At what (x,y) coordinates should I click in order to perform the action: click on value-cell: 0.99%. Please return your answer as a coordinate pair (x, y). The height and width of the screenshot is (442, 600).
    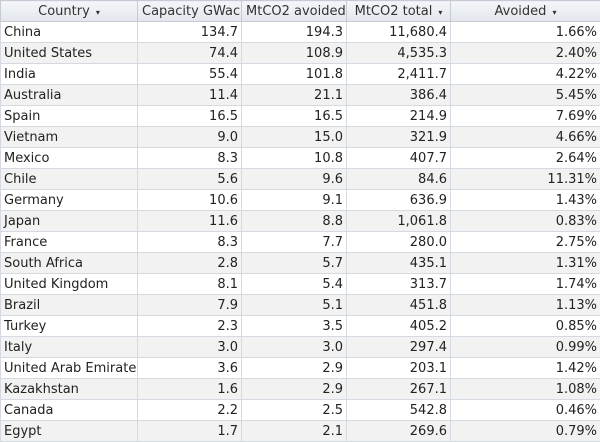
    Looking at the image, I should click on (525, 347).